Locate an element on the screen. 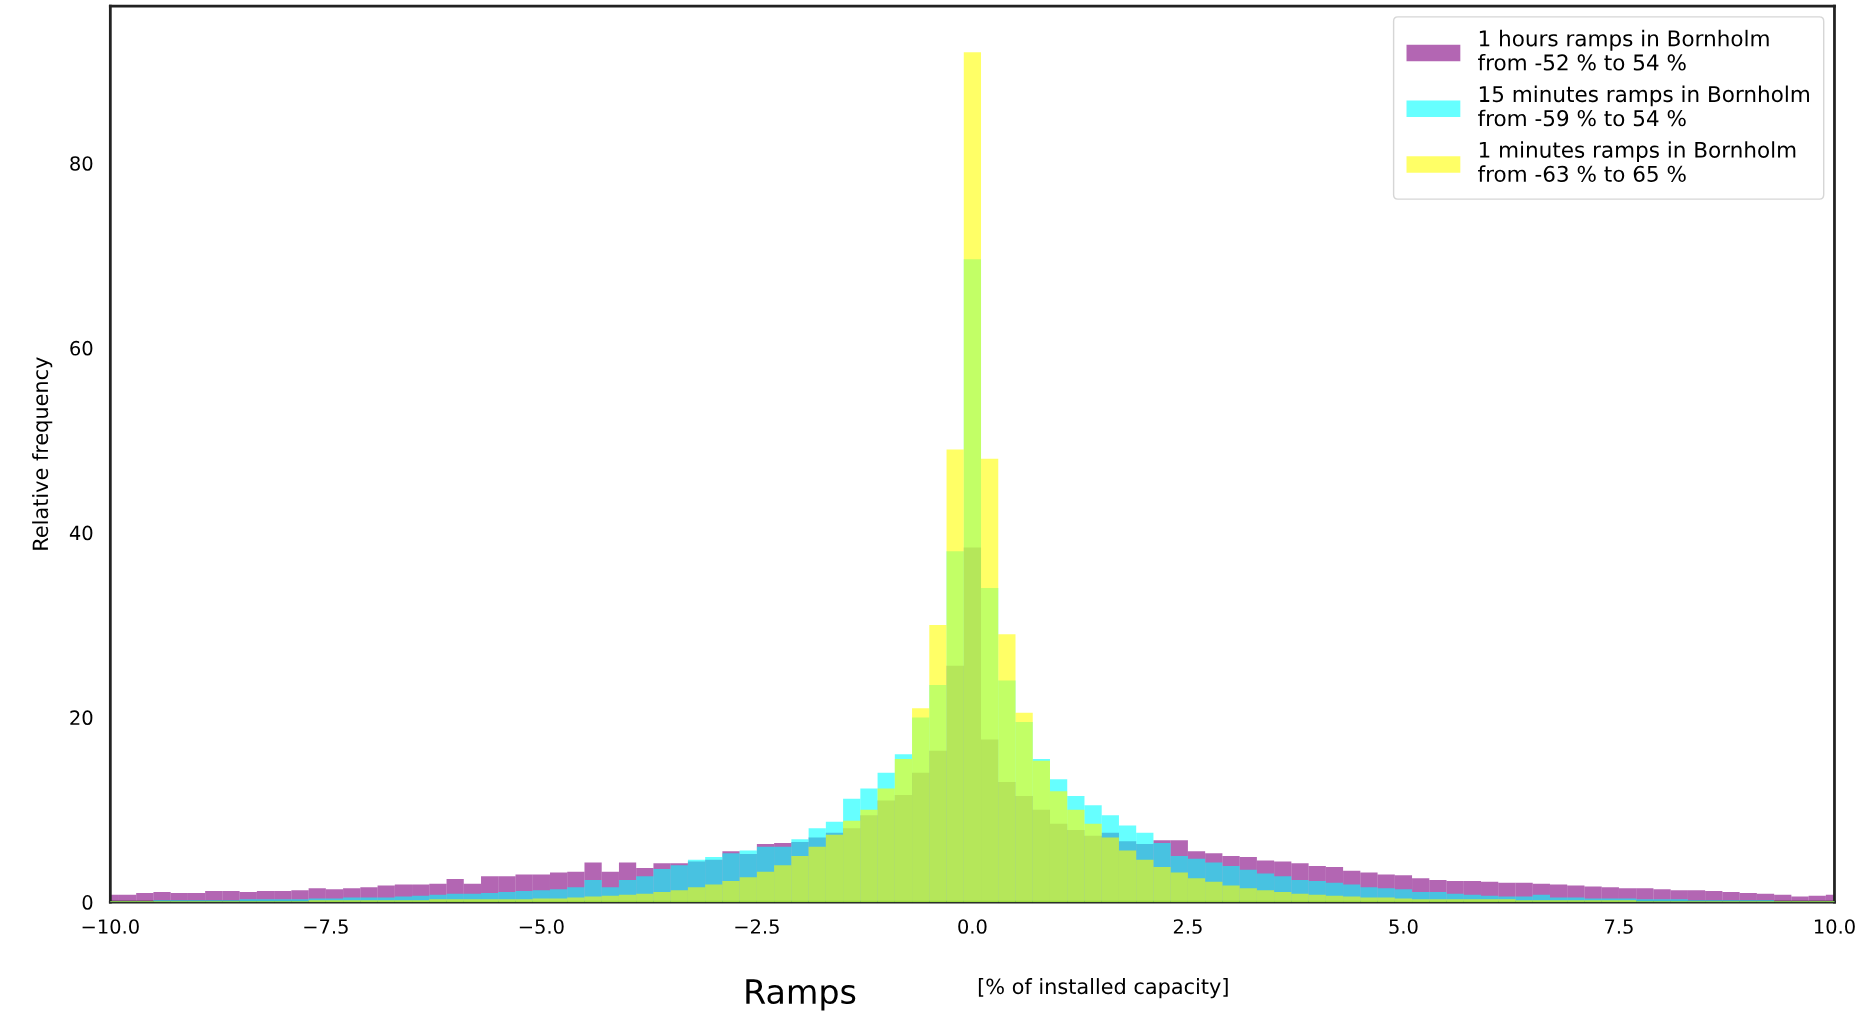 The width and height of the screenshot is (1870, 1024). legend-label: 1 hours ramps in Bornholm from -52 % to 54 % is located at coordinates (1623, 50).